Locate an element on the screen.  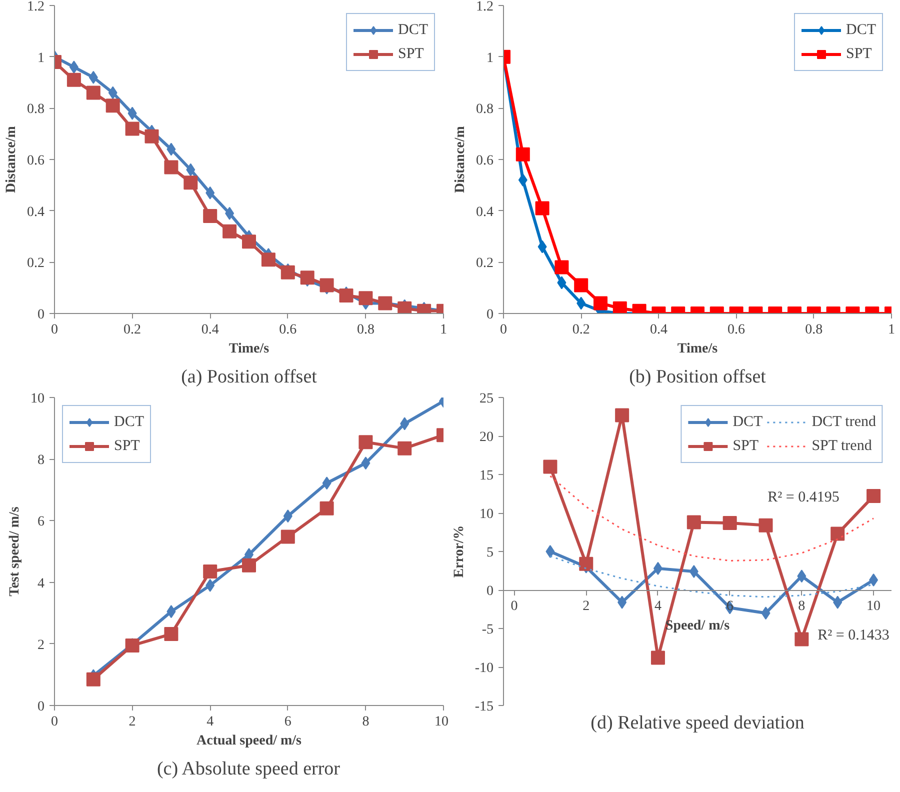
y-tick-label: 15 is located at coordinates (487, 476).